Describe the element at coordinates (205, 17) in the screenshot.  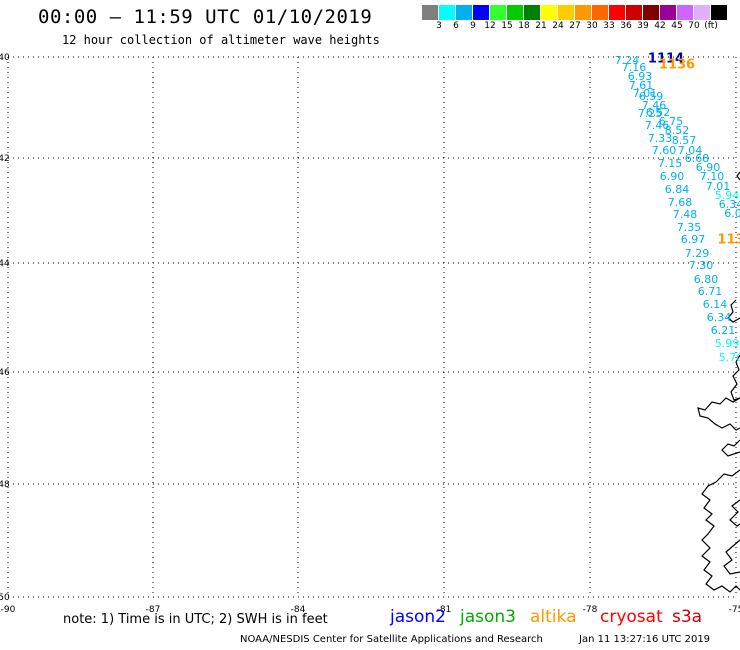
I see `page-title: 00:00 – 11:59 UTC 01/10/2019` at that location.